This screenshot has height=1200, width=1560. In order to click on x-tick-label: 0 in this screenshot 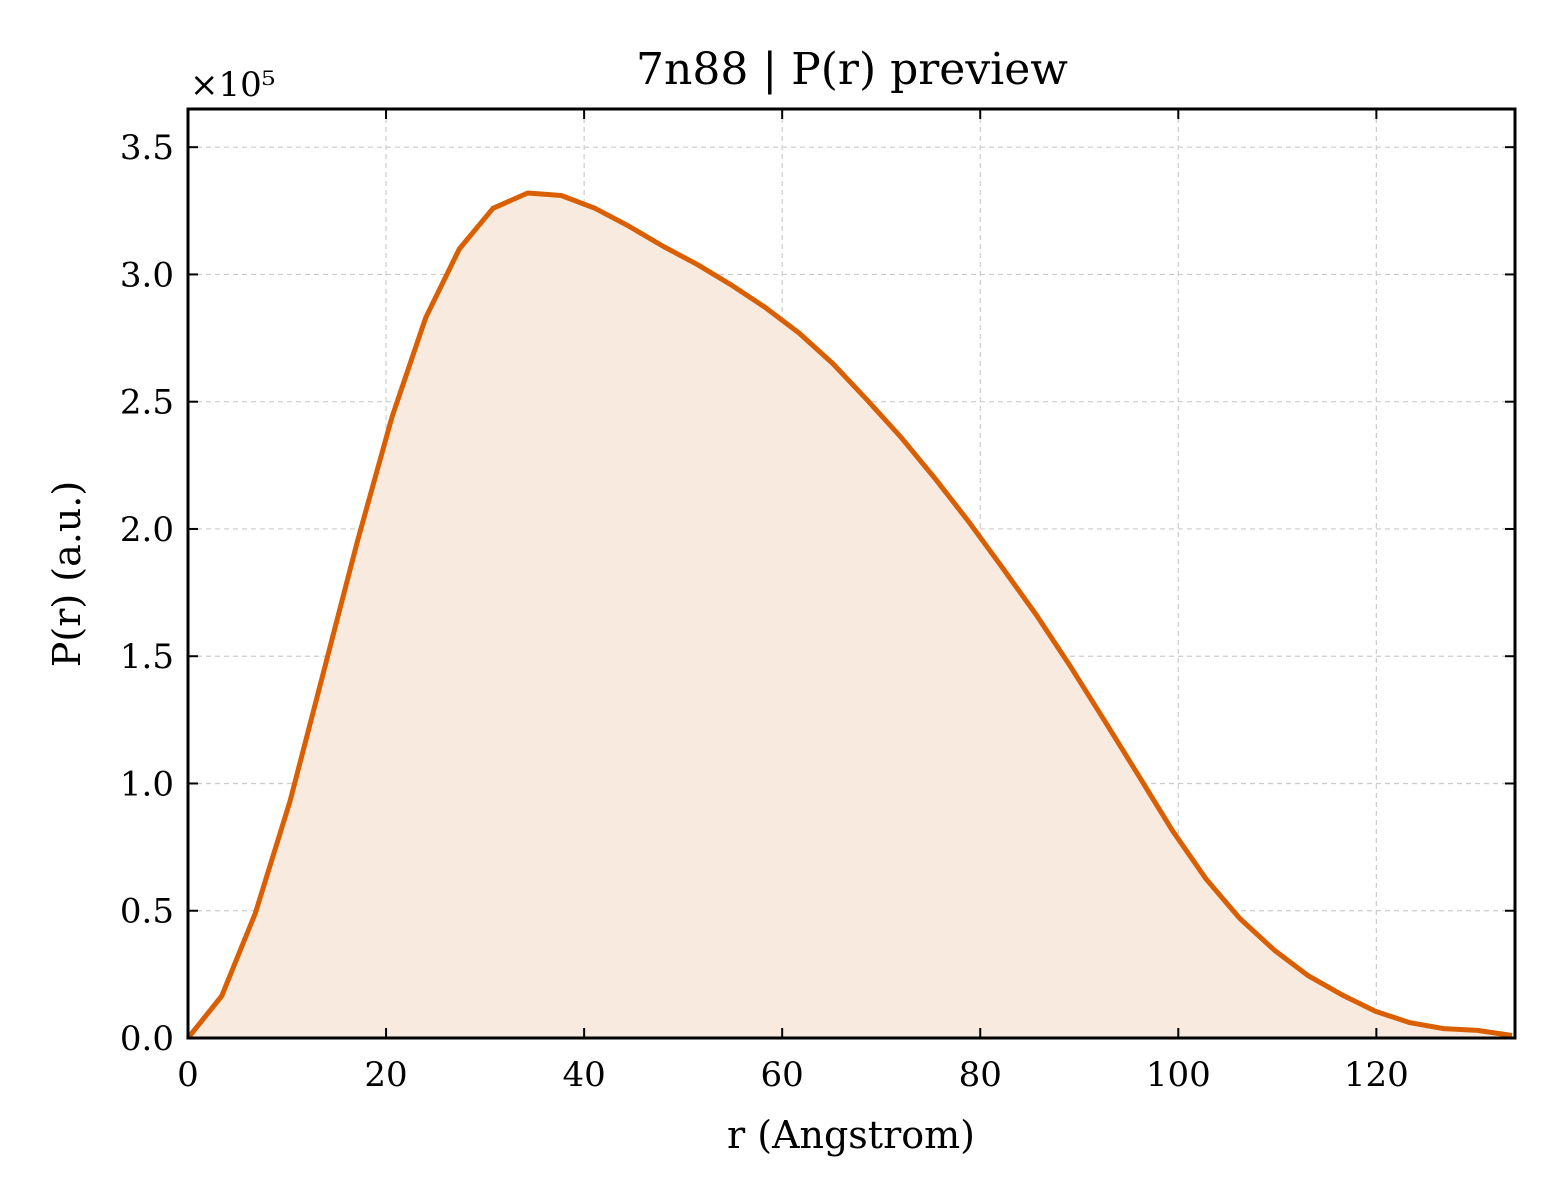, I will do `click(188, 1075)`.